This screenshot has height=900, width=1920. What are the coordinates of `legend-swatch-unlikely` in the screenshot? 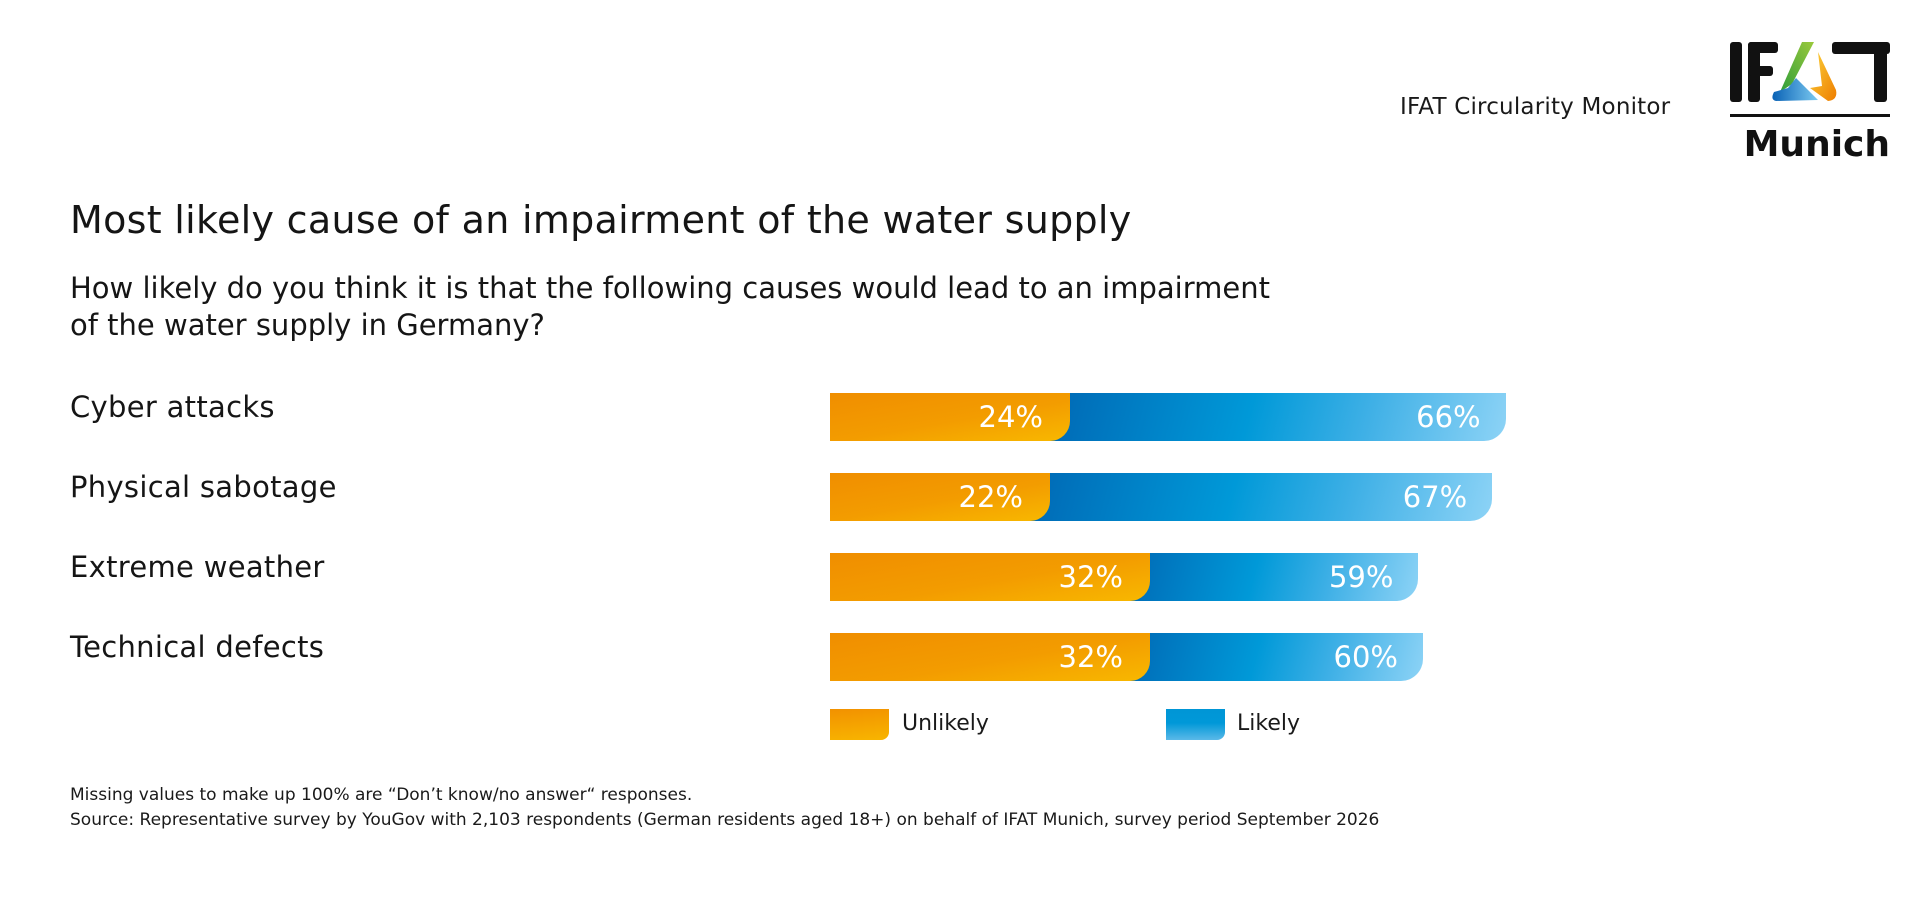 It's located at (859, 724).